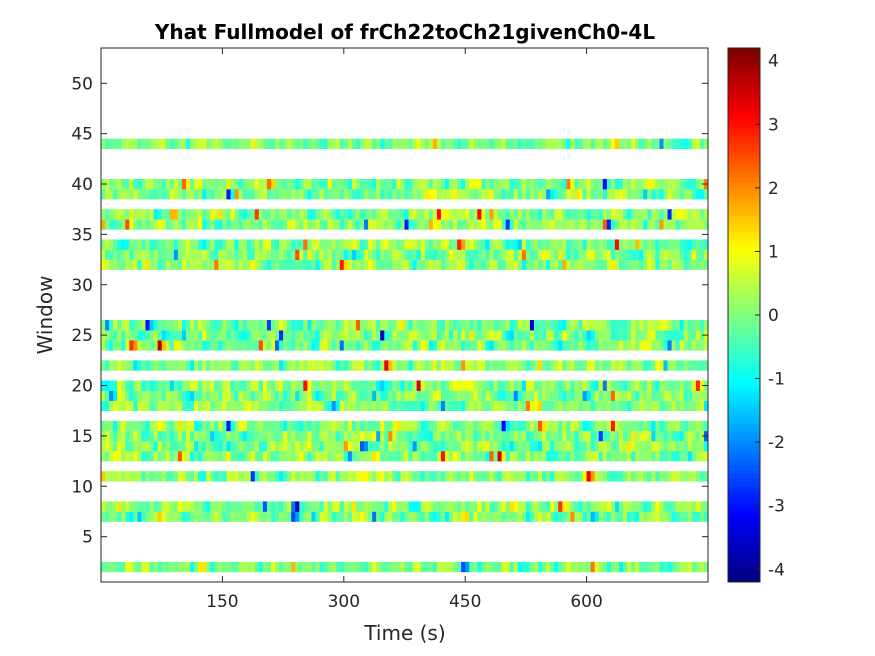  What do you see at coordinates (45, 315) in the screenshot?
I see `y-axis-label: Window` at bounding box center [45, 315].